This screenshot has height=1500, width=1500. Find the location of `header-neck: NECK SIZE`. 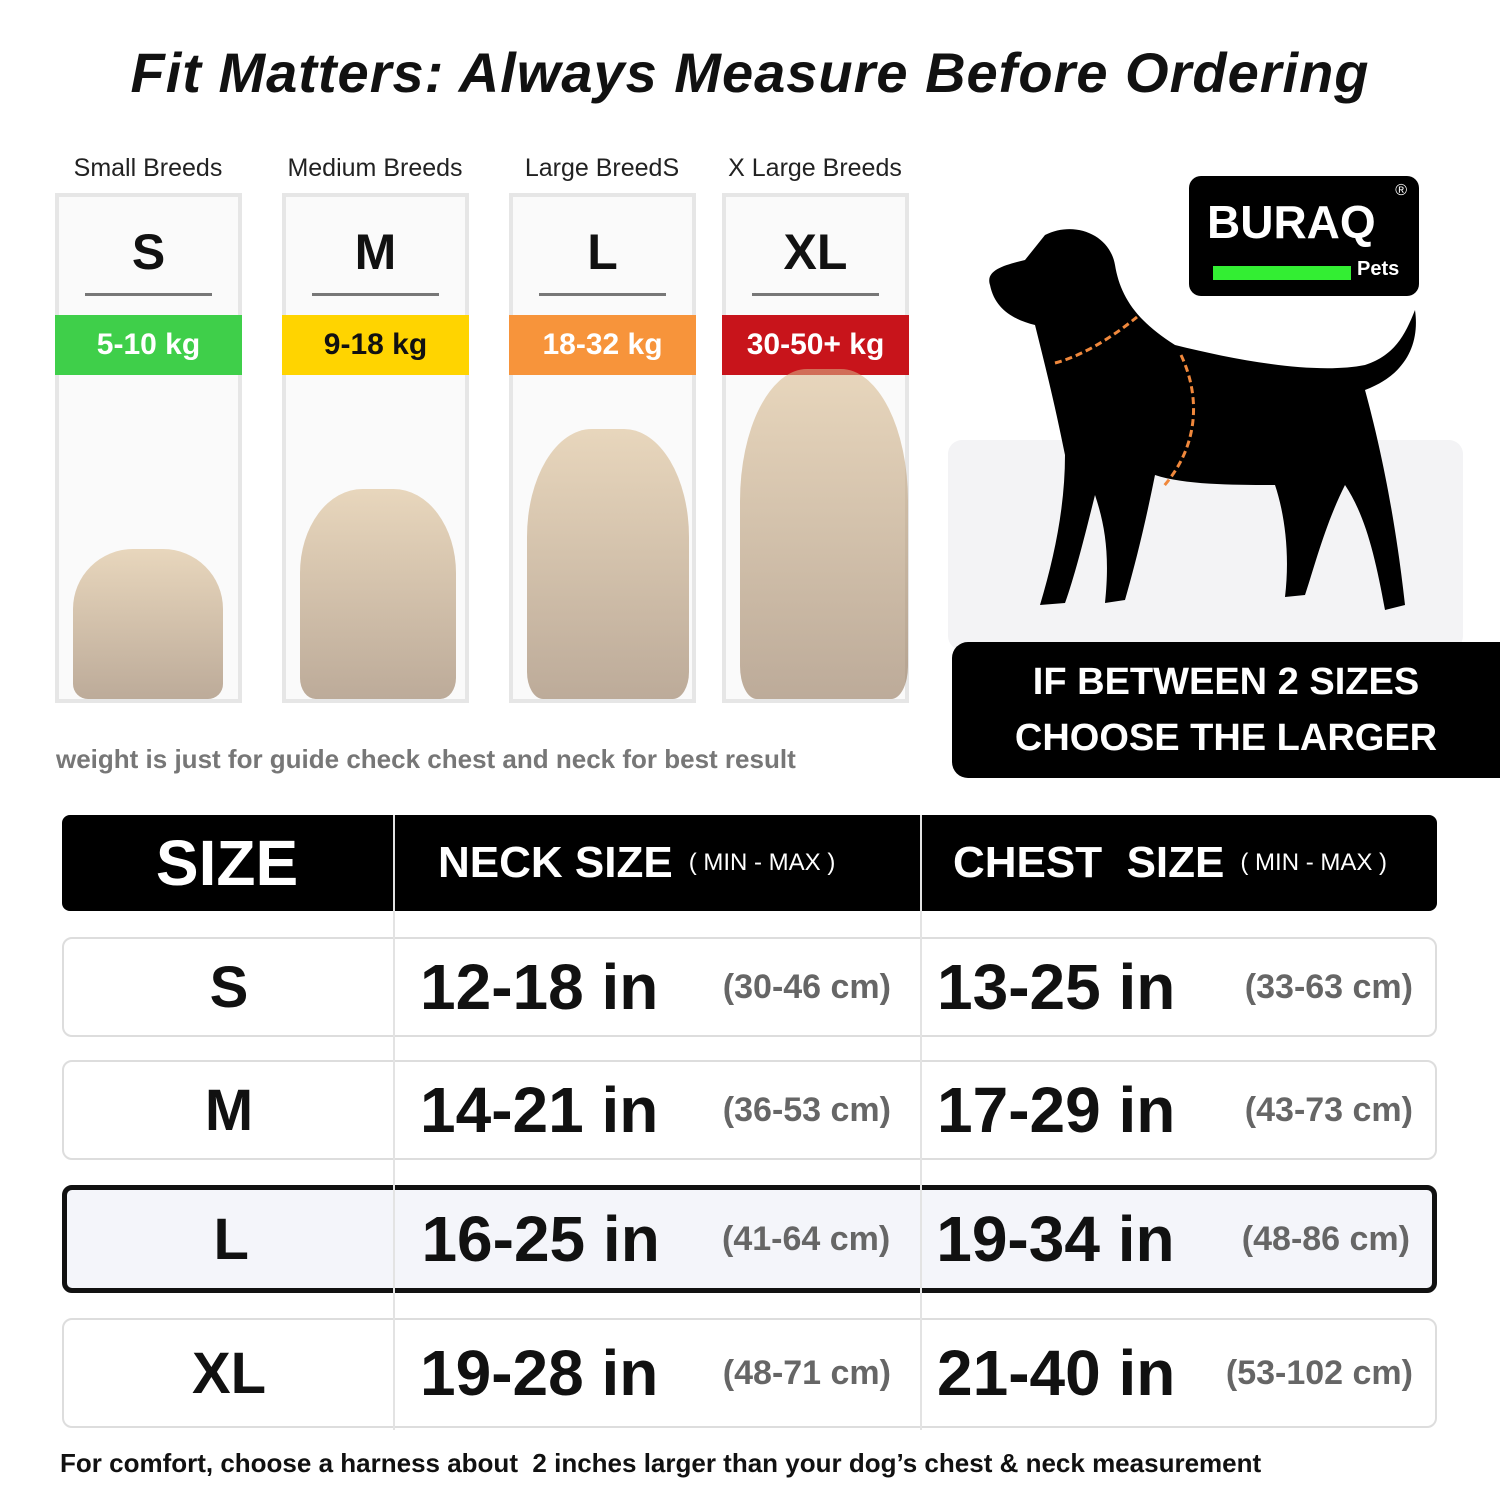

header-neck: NECK SIZE is located at coordinates (555, 862).